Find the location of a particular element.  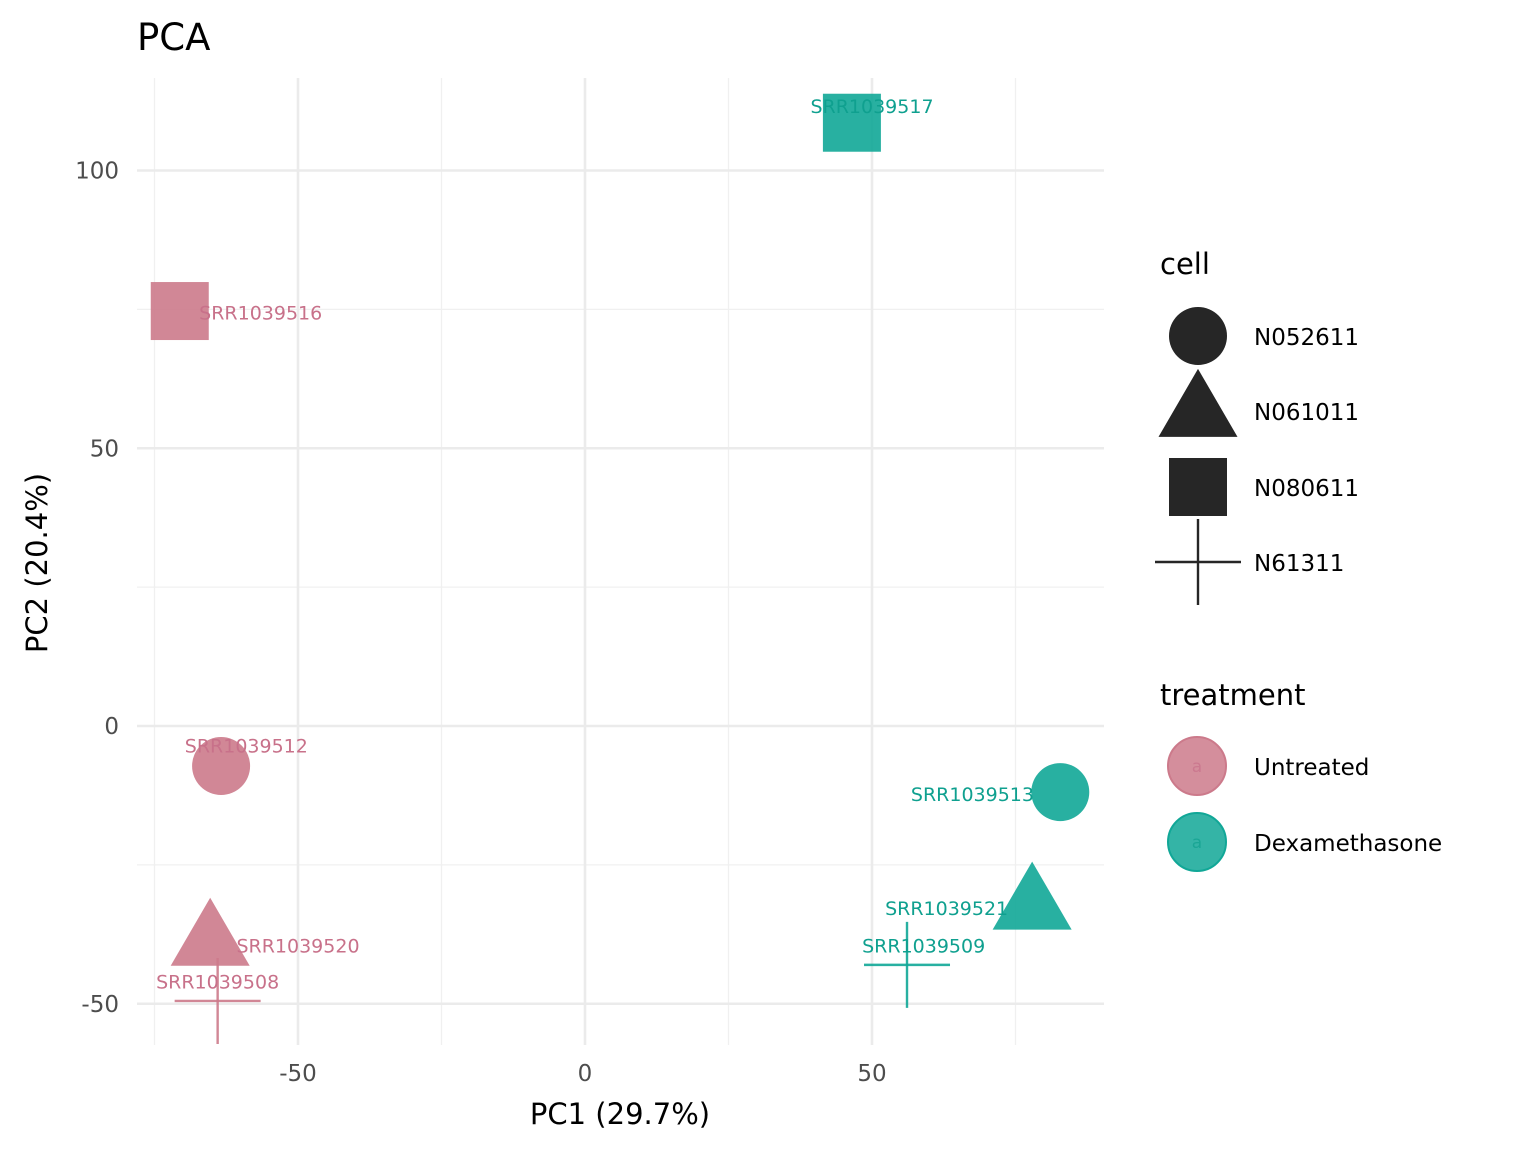

legend-cell-item: N052611 is located at coordinates (1264, 336).